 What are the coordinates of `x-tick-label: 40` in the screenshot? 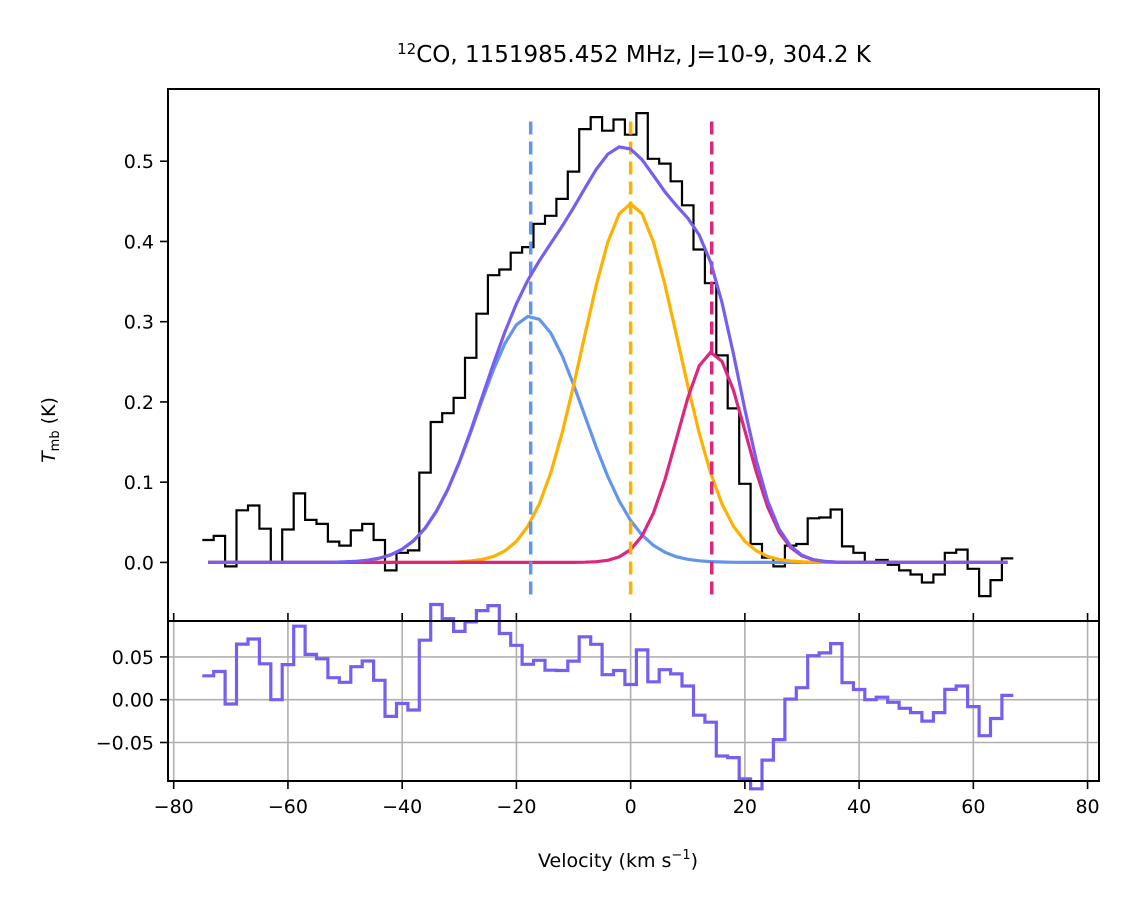 It's located at (859, 807).